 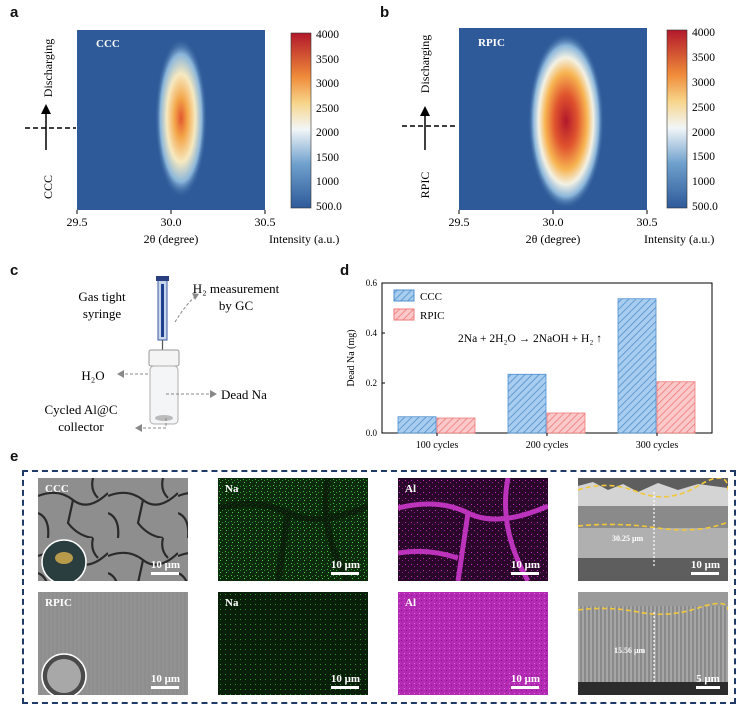 What do you see at coordinates (81, 409) in the screenshot?
I see `collector-label: Cycled Al@C` at bounding box center [81, 409].